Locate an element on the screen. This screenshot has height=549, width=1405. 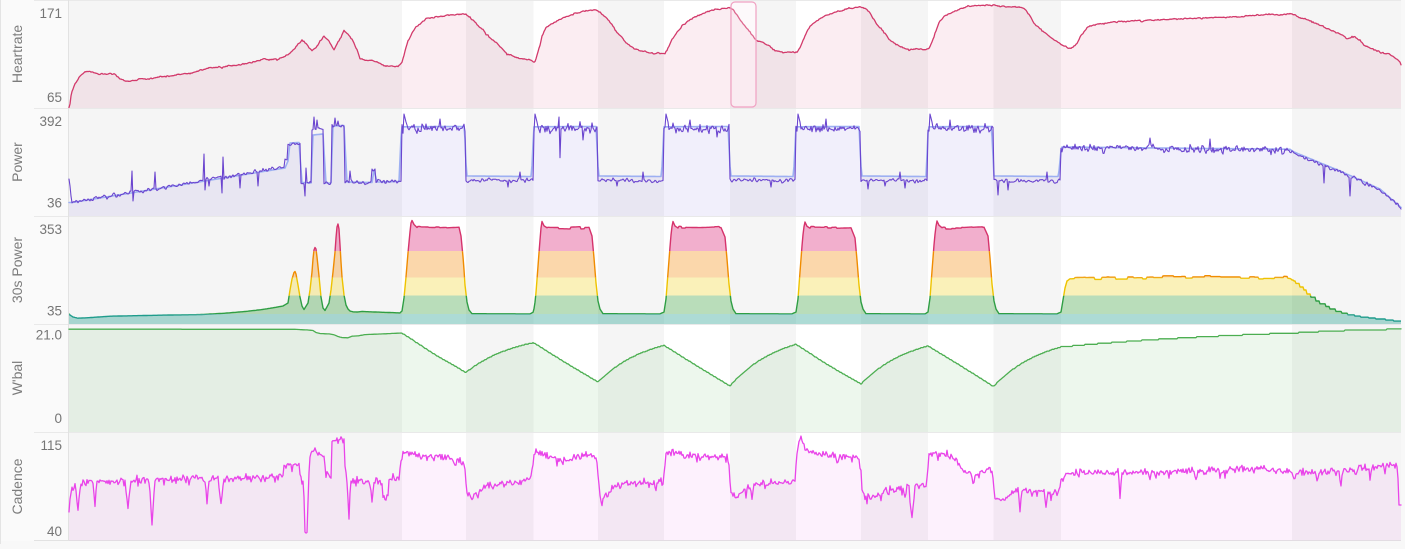
svg-text: Heartrate is located at coordinates (17, 54).